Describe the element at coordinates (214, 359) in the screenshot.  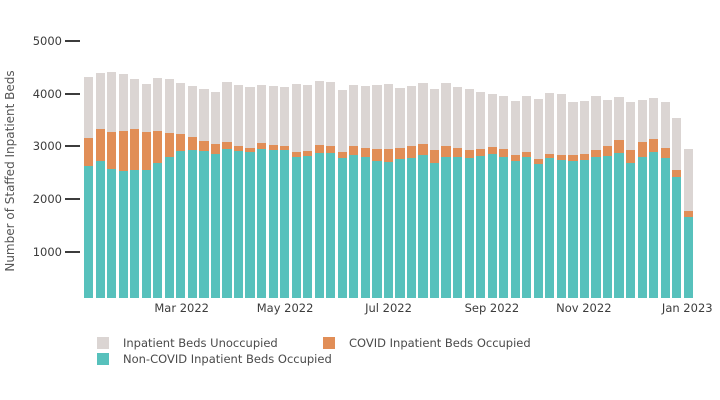
I see `legend-item-noncovid-occupied: Non-COVID Inpatient Beds Occupied` at that location.